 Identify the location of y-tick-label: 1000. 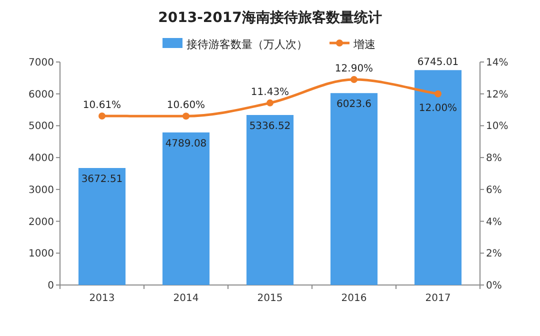
(41, 254).